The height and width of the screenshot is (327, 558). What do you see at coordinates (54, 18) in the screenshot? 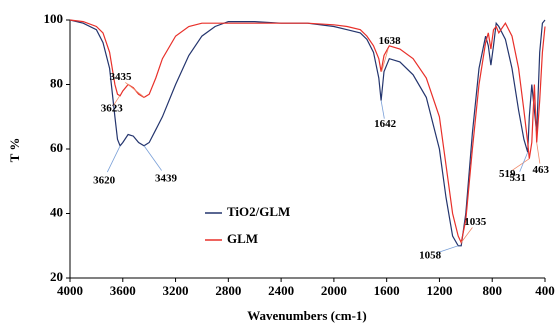
I see `y-tick-label: 100` at bounding box center [54, 18].